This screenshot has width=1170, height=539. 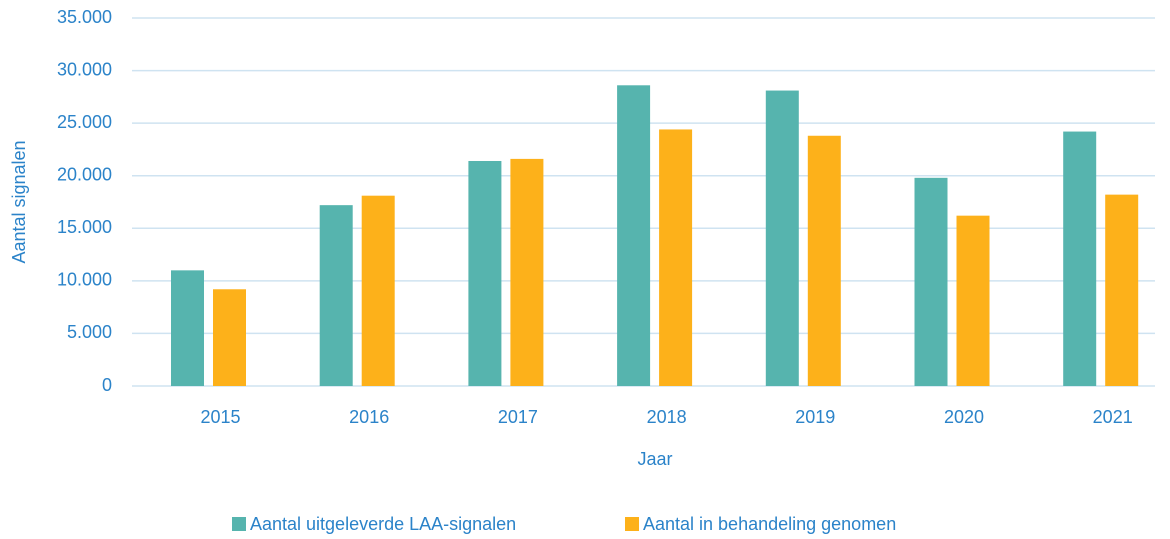 I want to click on y-tick-label: 30.000, so click(x=84, y=69).